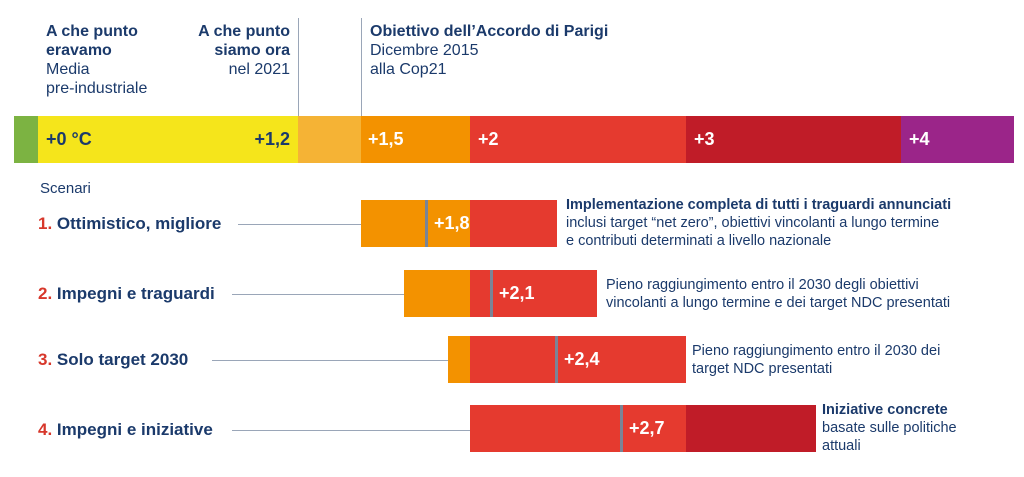  What do you see at coordinates (793, 139) in the screenshot?
I see `scale-seg-dark-red` at bounding box center [793, 139].